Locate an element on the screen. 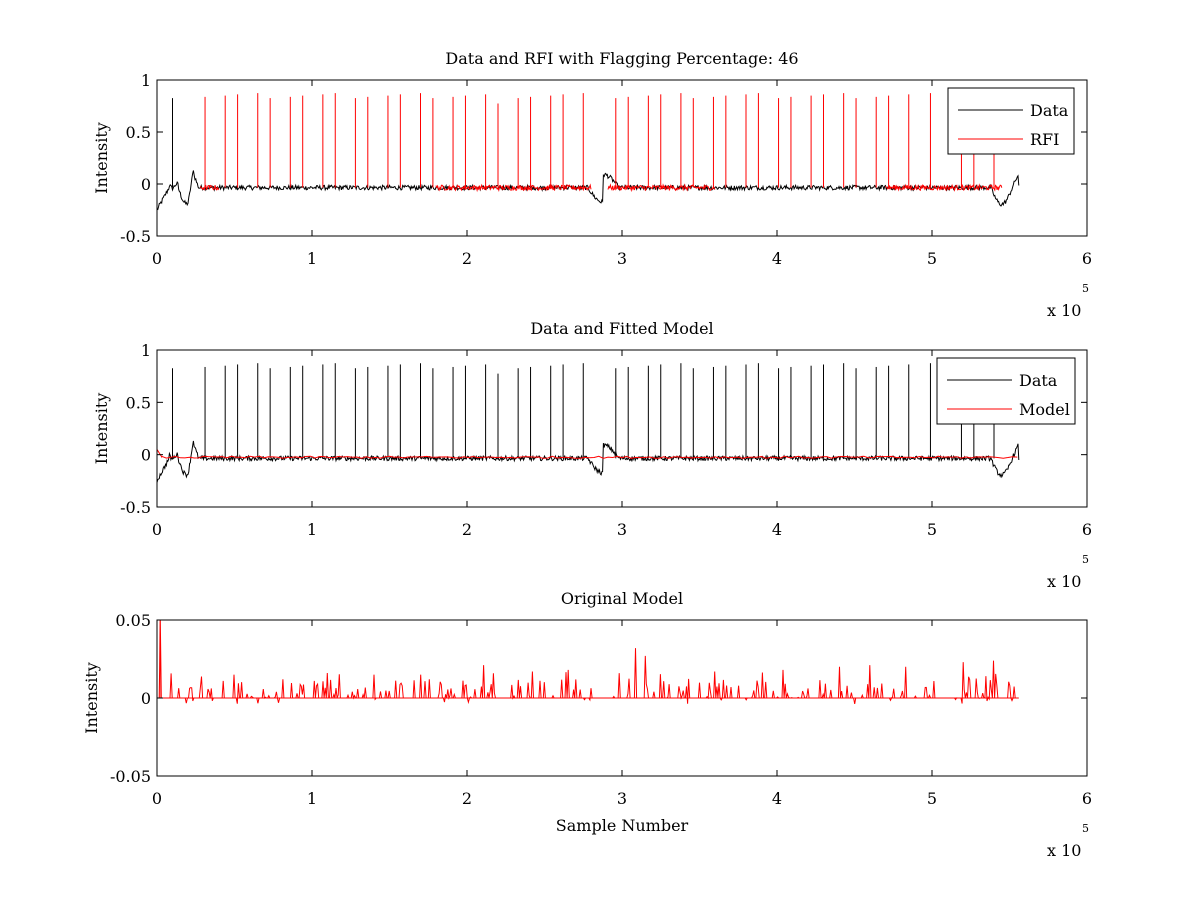  legend: Data Model is located at coordinates (1006, 391).